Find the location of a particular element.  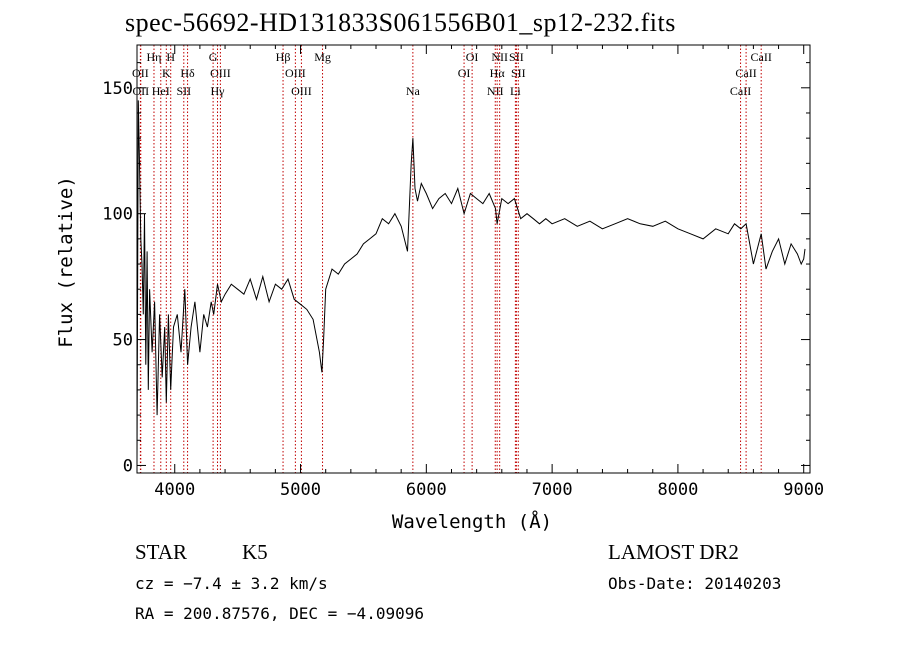

spectral-line-label: OII is located at coordinates (140, 91).